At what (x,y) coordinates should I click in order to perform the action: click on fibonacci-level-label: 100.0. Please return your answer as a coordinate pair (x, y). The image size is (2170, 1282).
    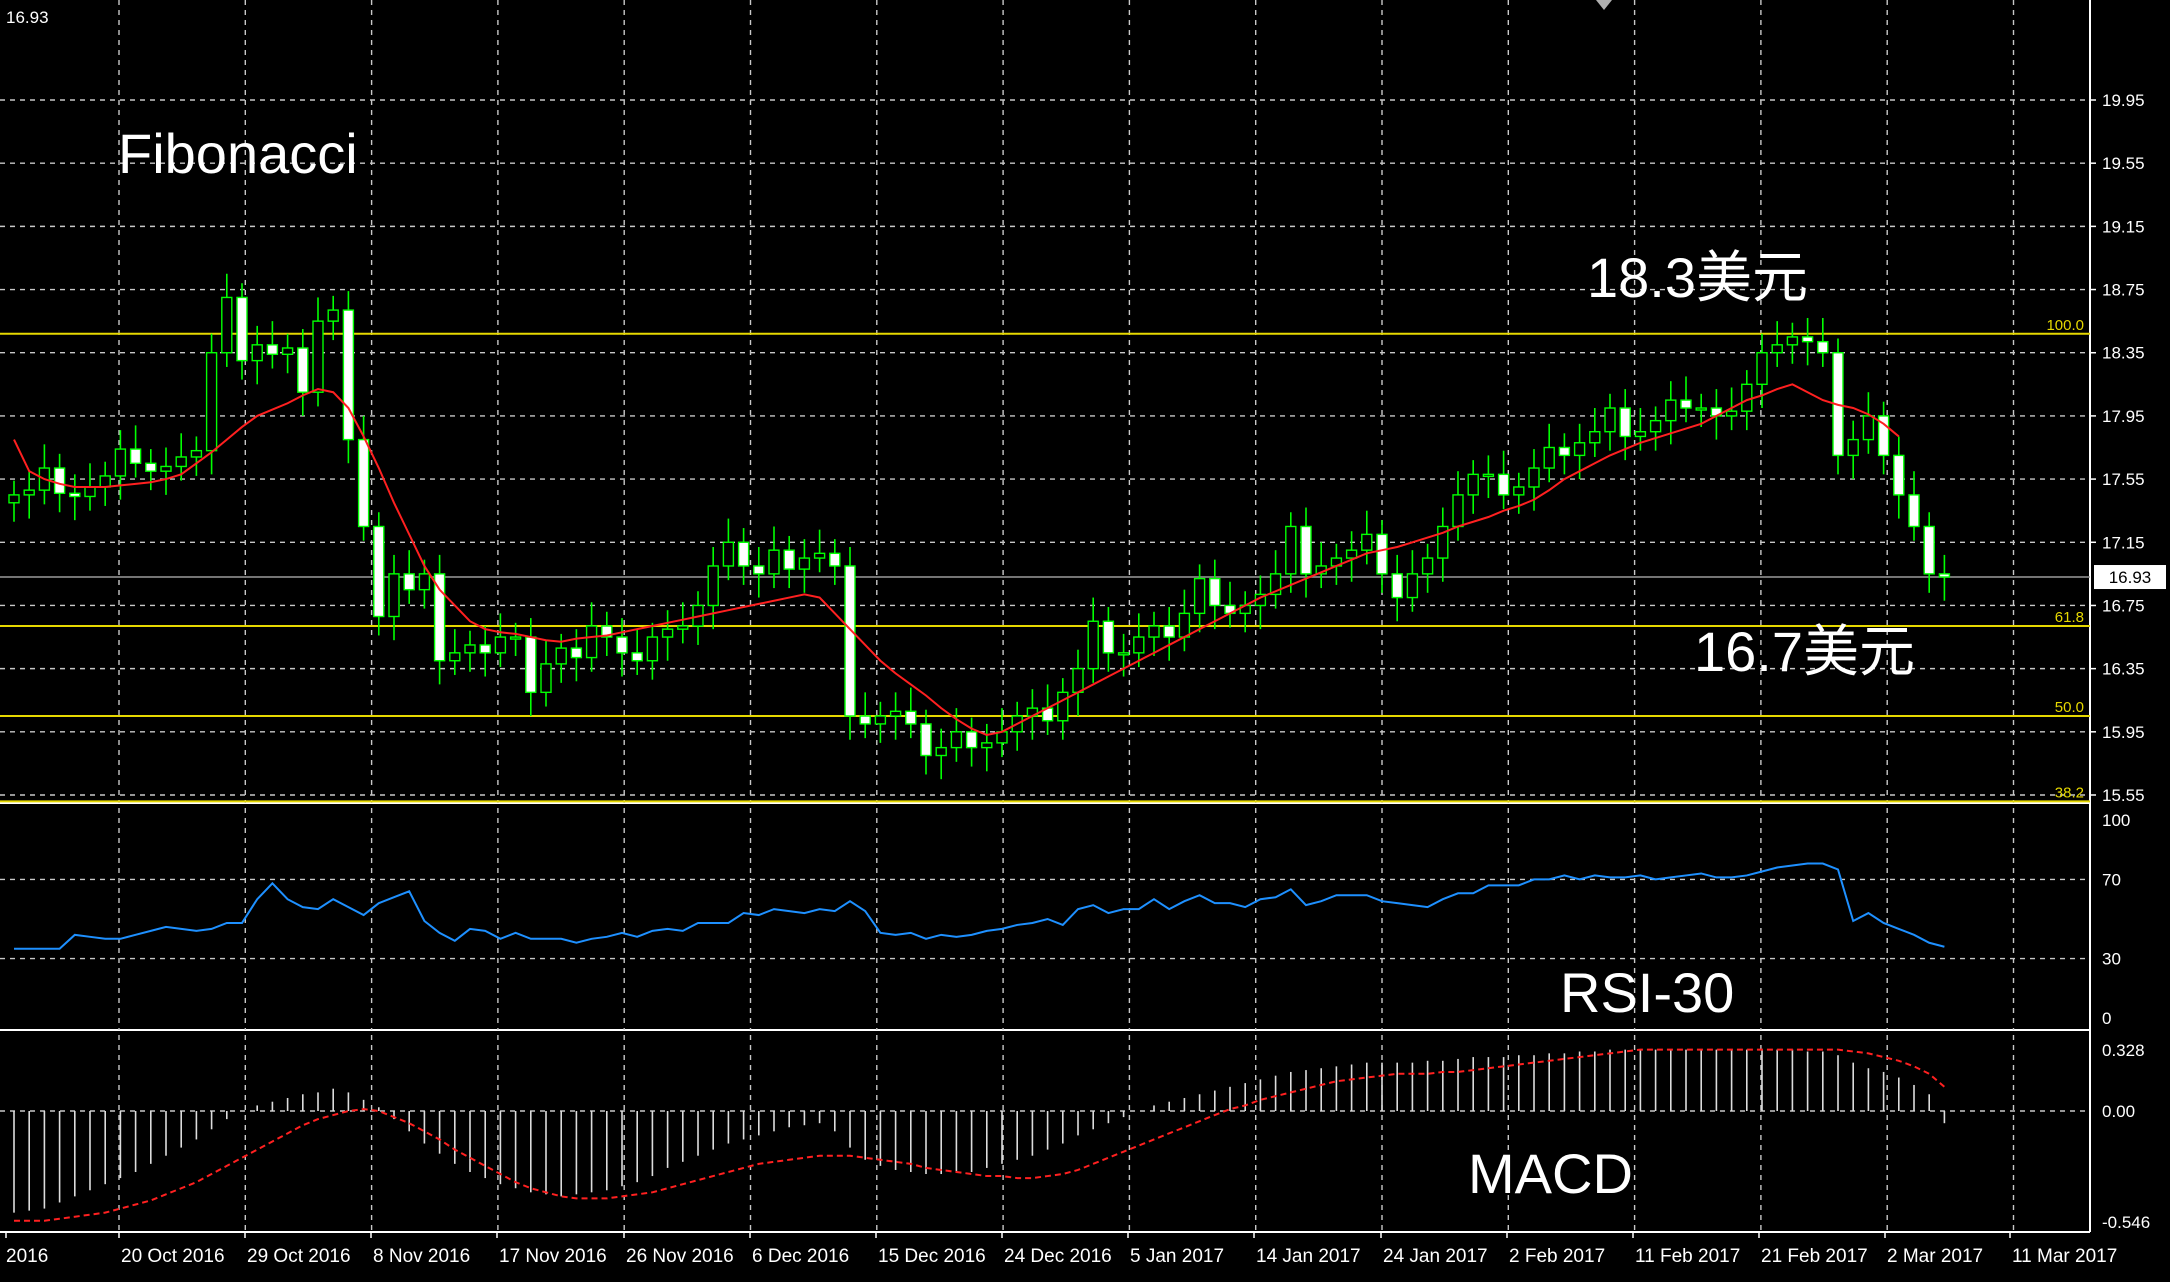
    Looking at the image, I should click on (2065, 325).